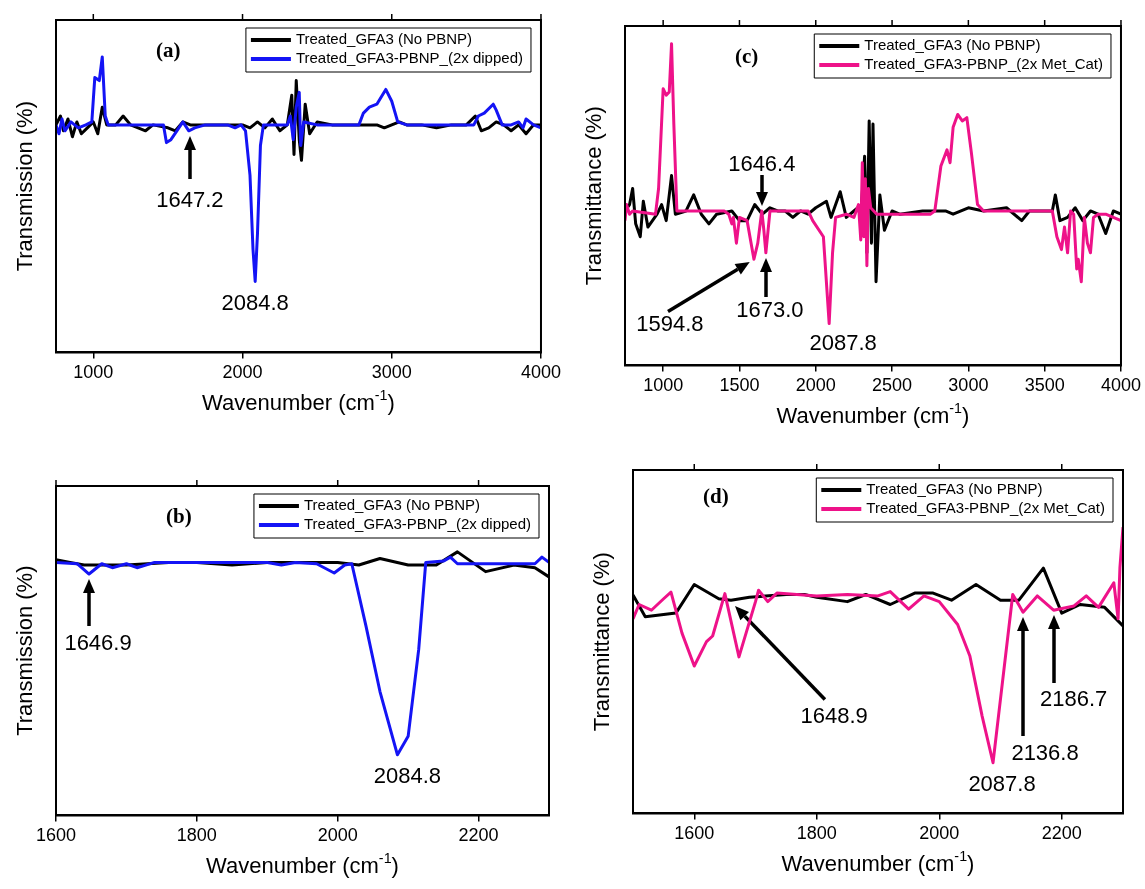  Describe the element at coordinates (1045, 753) in the screenshot. I see `annotation: 2136.8` at that location.